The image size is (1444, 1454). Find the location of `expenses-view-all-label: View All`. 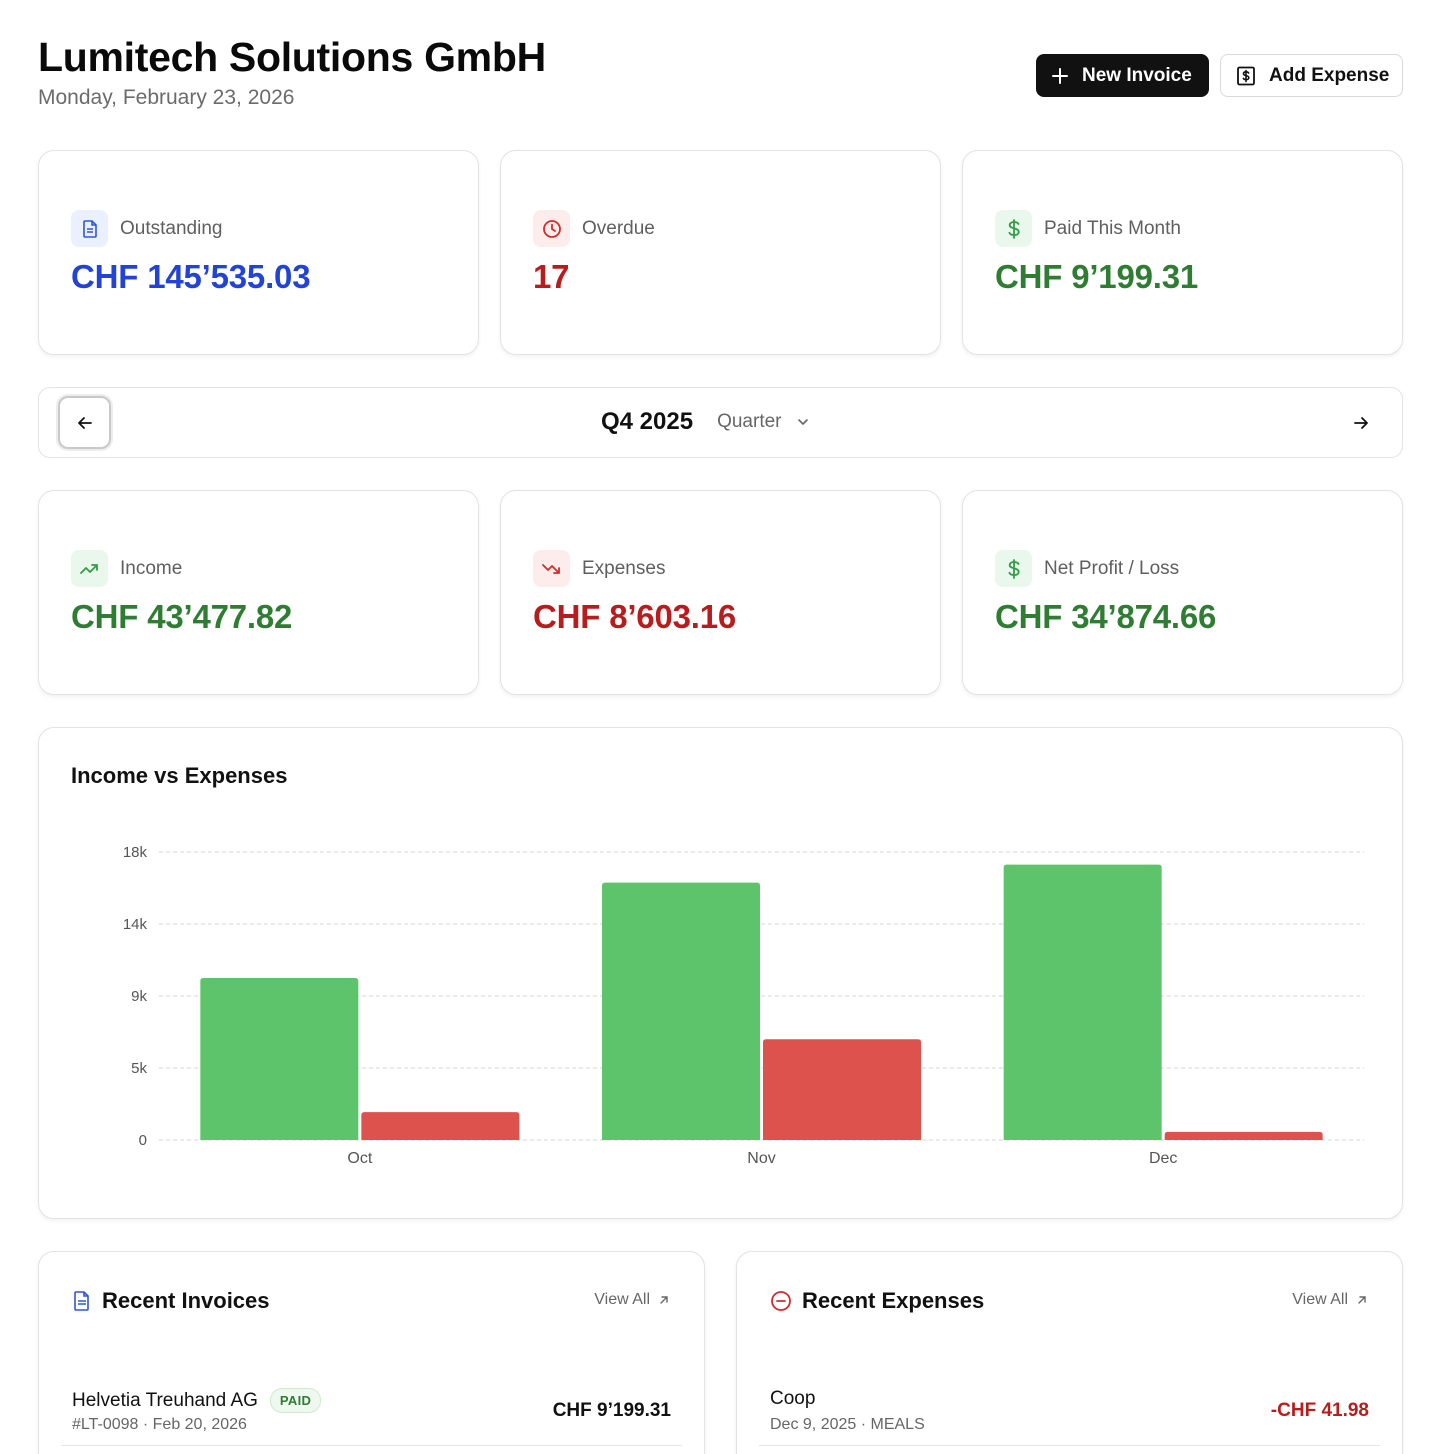

expenses-view-all-label: View All is located at coordinates (1320, 1299).